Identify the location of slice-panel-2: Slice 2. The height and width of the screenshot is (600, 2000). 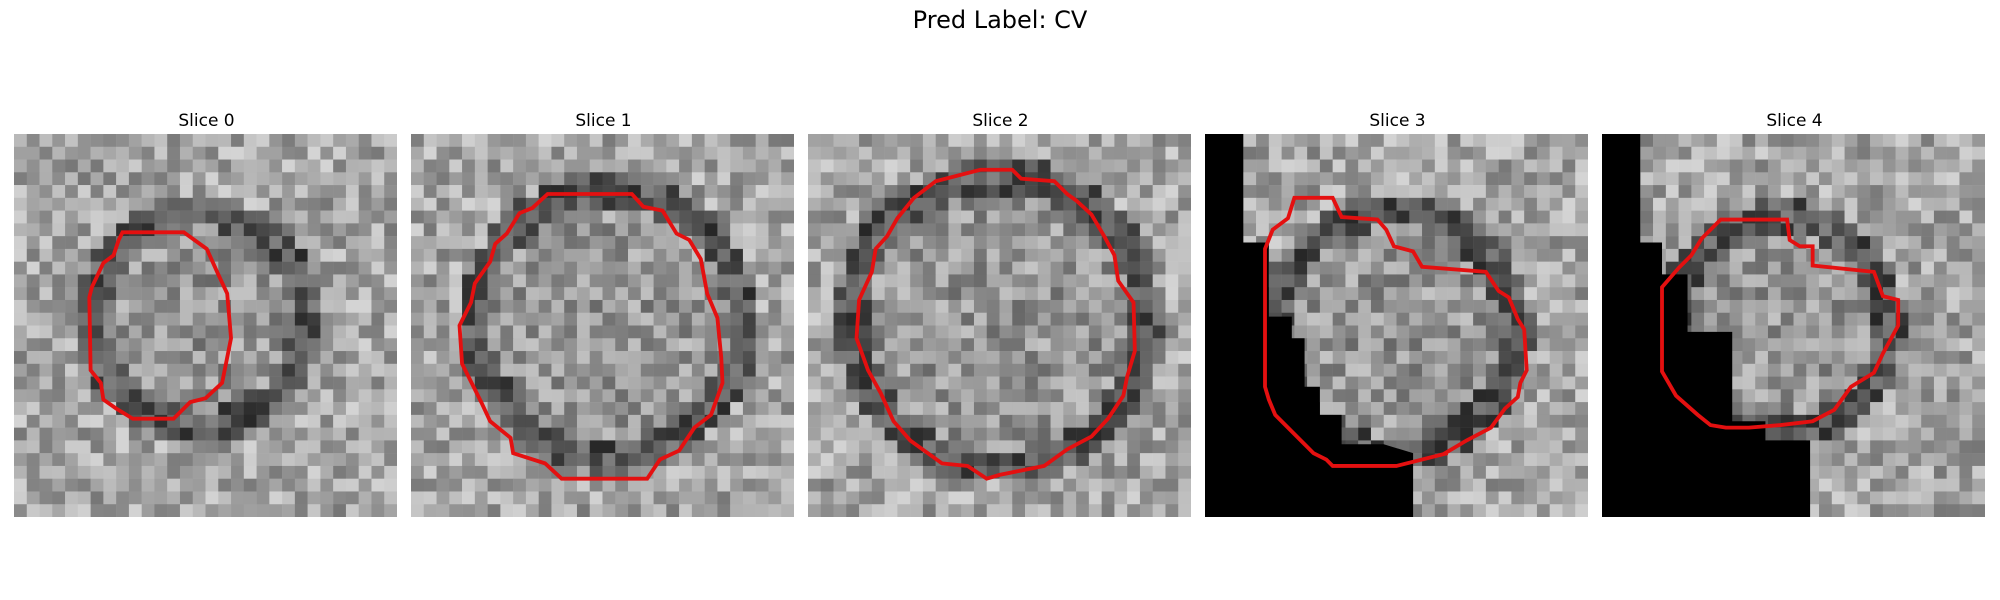
(1000, 312).